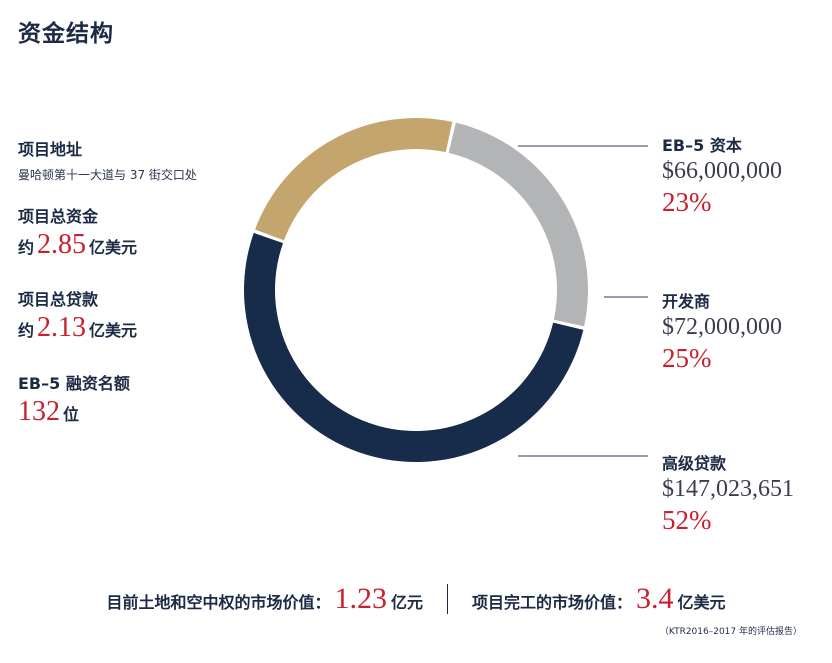 This screenshot has width=832, height=663. I want to click on bottom-divider, so click(447, 599).